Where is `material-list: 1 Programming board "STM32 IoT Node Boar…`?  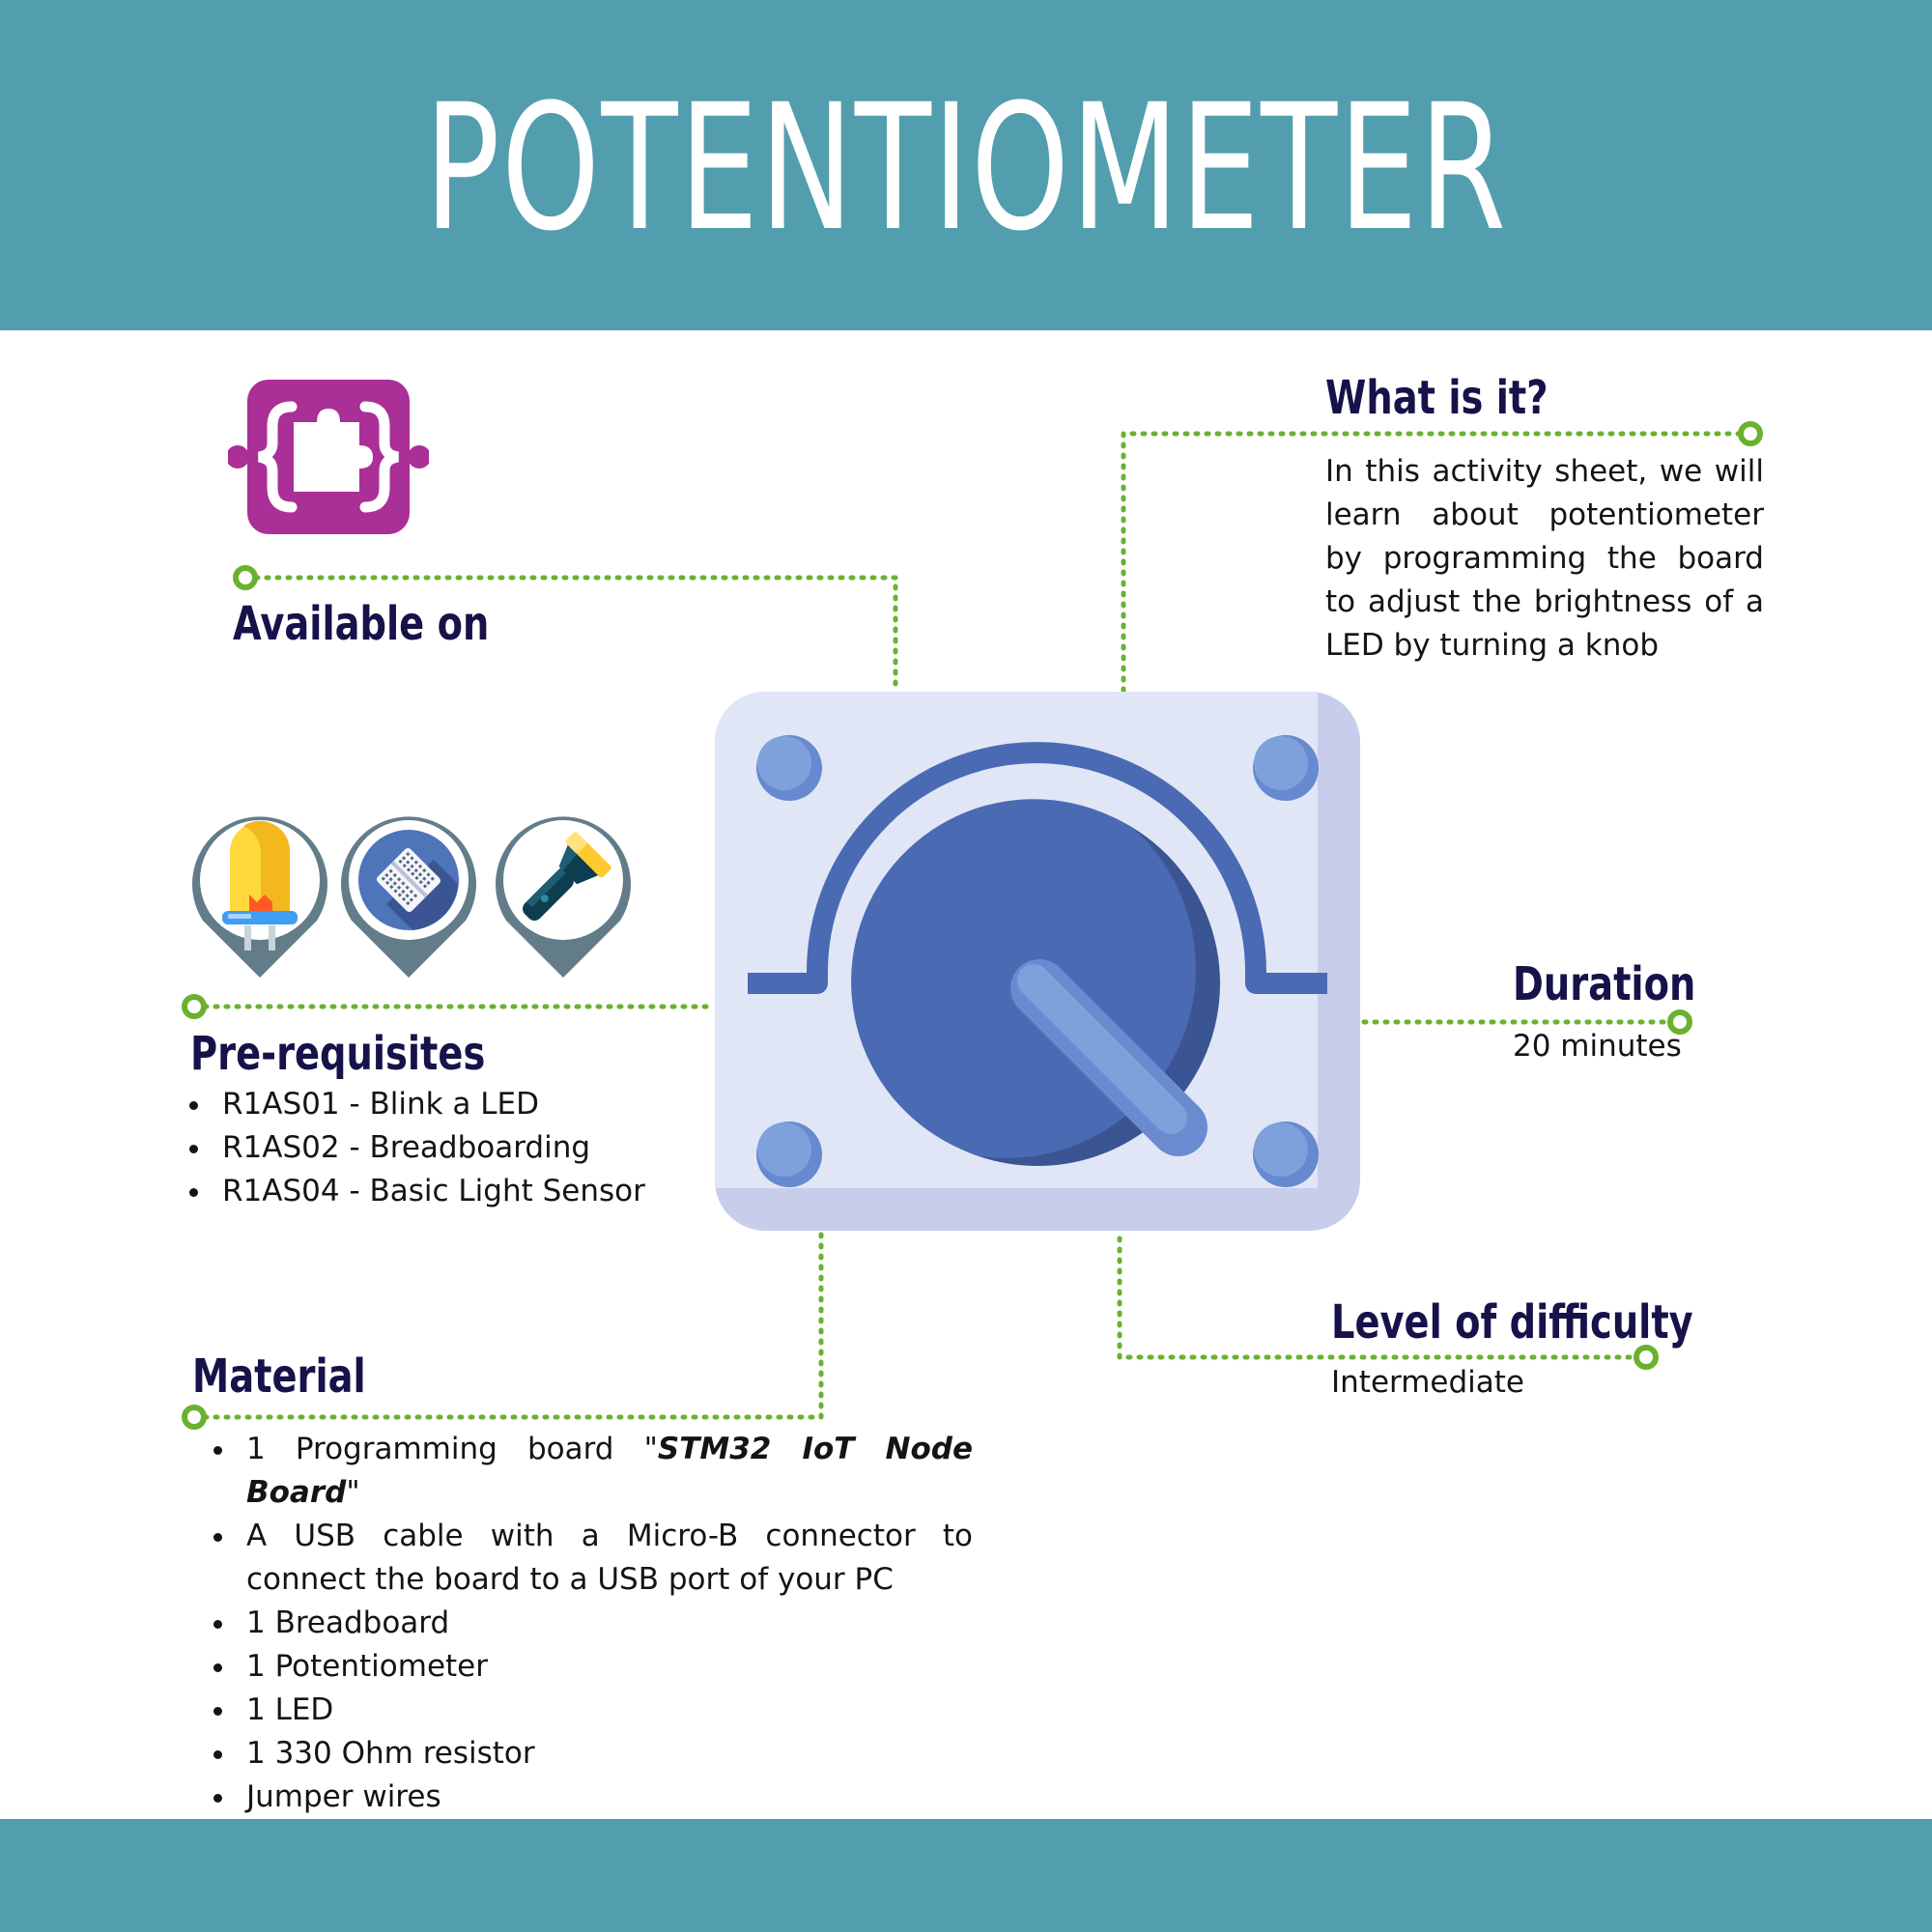
material-list: 1 Programming board "STM32 IoT Node Boar… is located at coordinates (591, 1623).